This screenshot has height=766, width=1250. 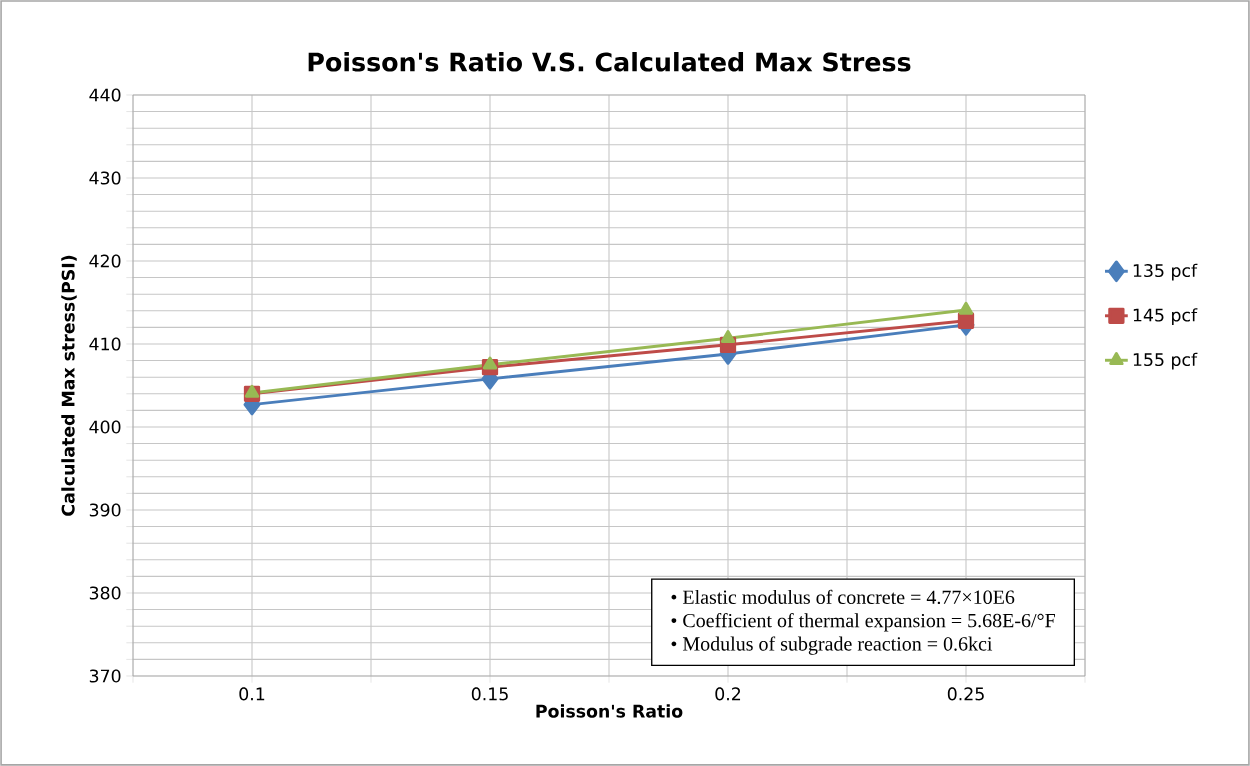 What do you see at coordinates (105, 95) in the screenshot?
I see `y-tick-label: 440` at bounding box center [105, 95].